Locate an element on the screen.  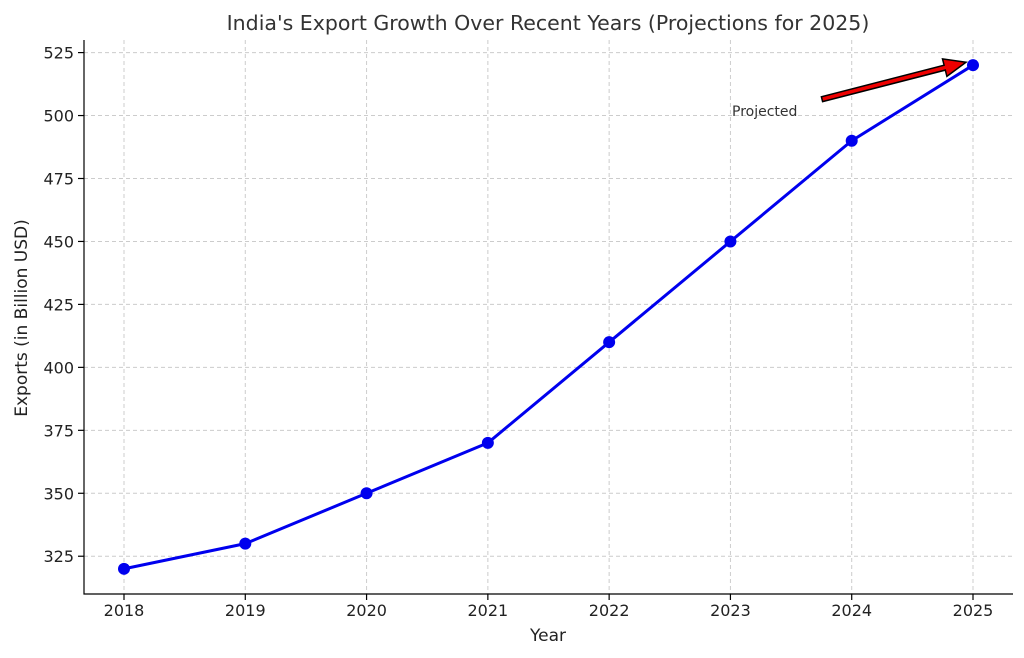
x-tick-label: 2018 is located at coordinates (124, 610).